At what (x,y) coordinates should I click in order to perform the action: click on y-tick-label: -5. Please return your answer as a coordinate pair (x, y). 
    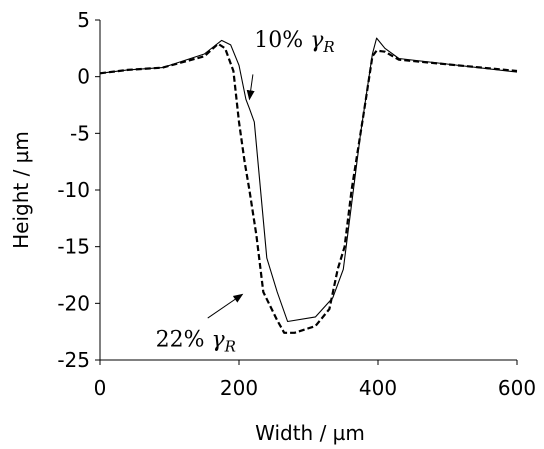
    Looking at the image, I should click on (80, 133).